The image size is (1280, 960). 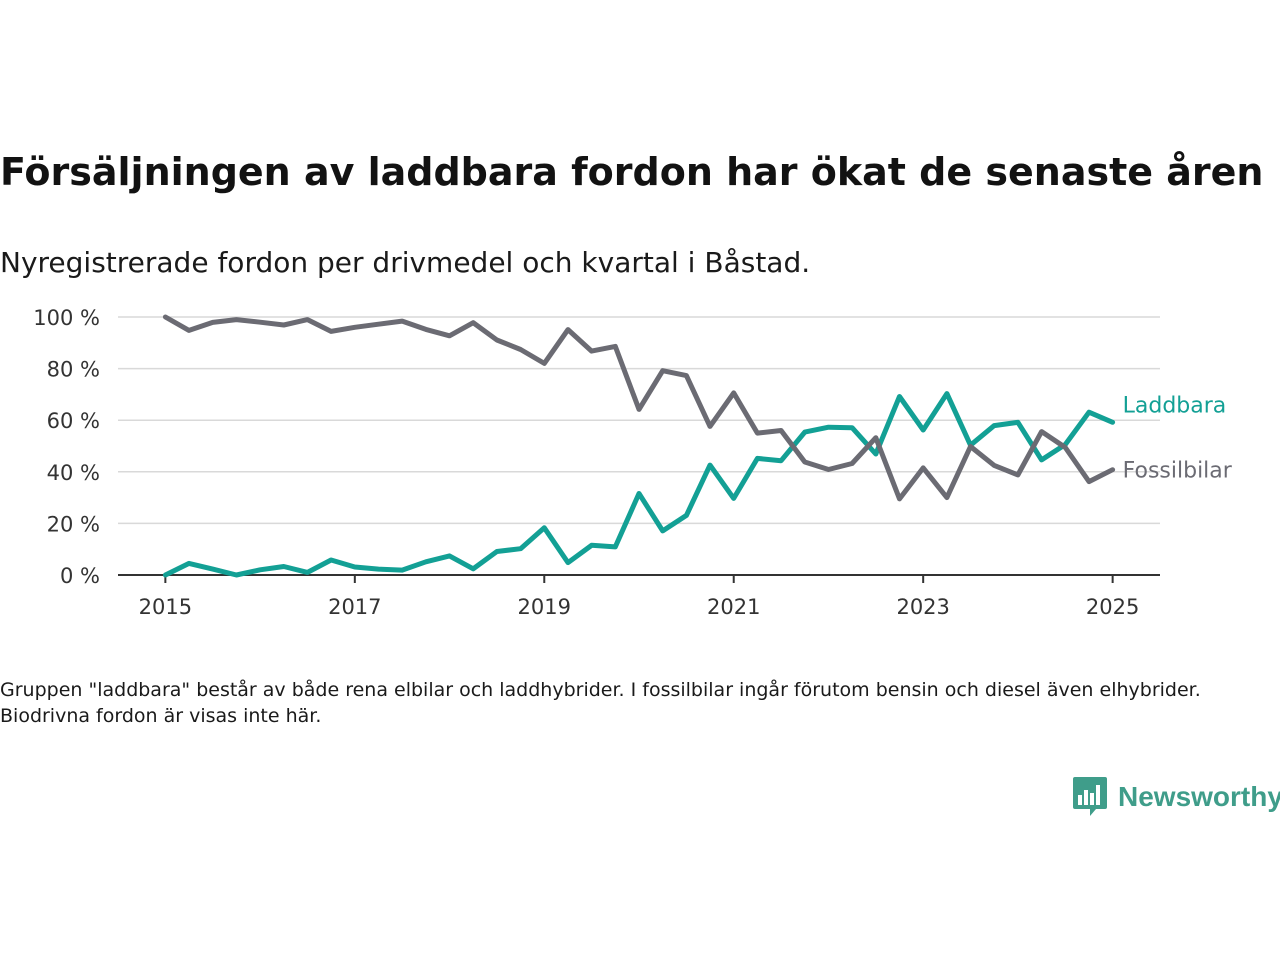 What do you see at coordinates (1178, 438) in the screenshot?
I see `series-labels: Laddbara Fossilbilar` at bounding box center [1178, 438].